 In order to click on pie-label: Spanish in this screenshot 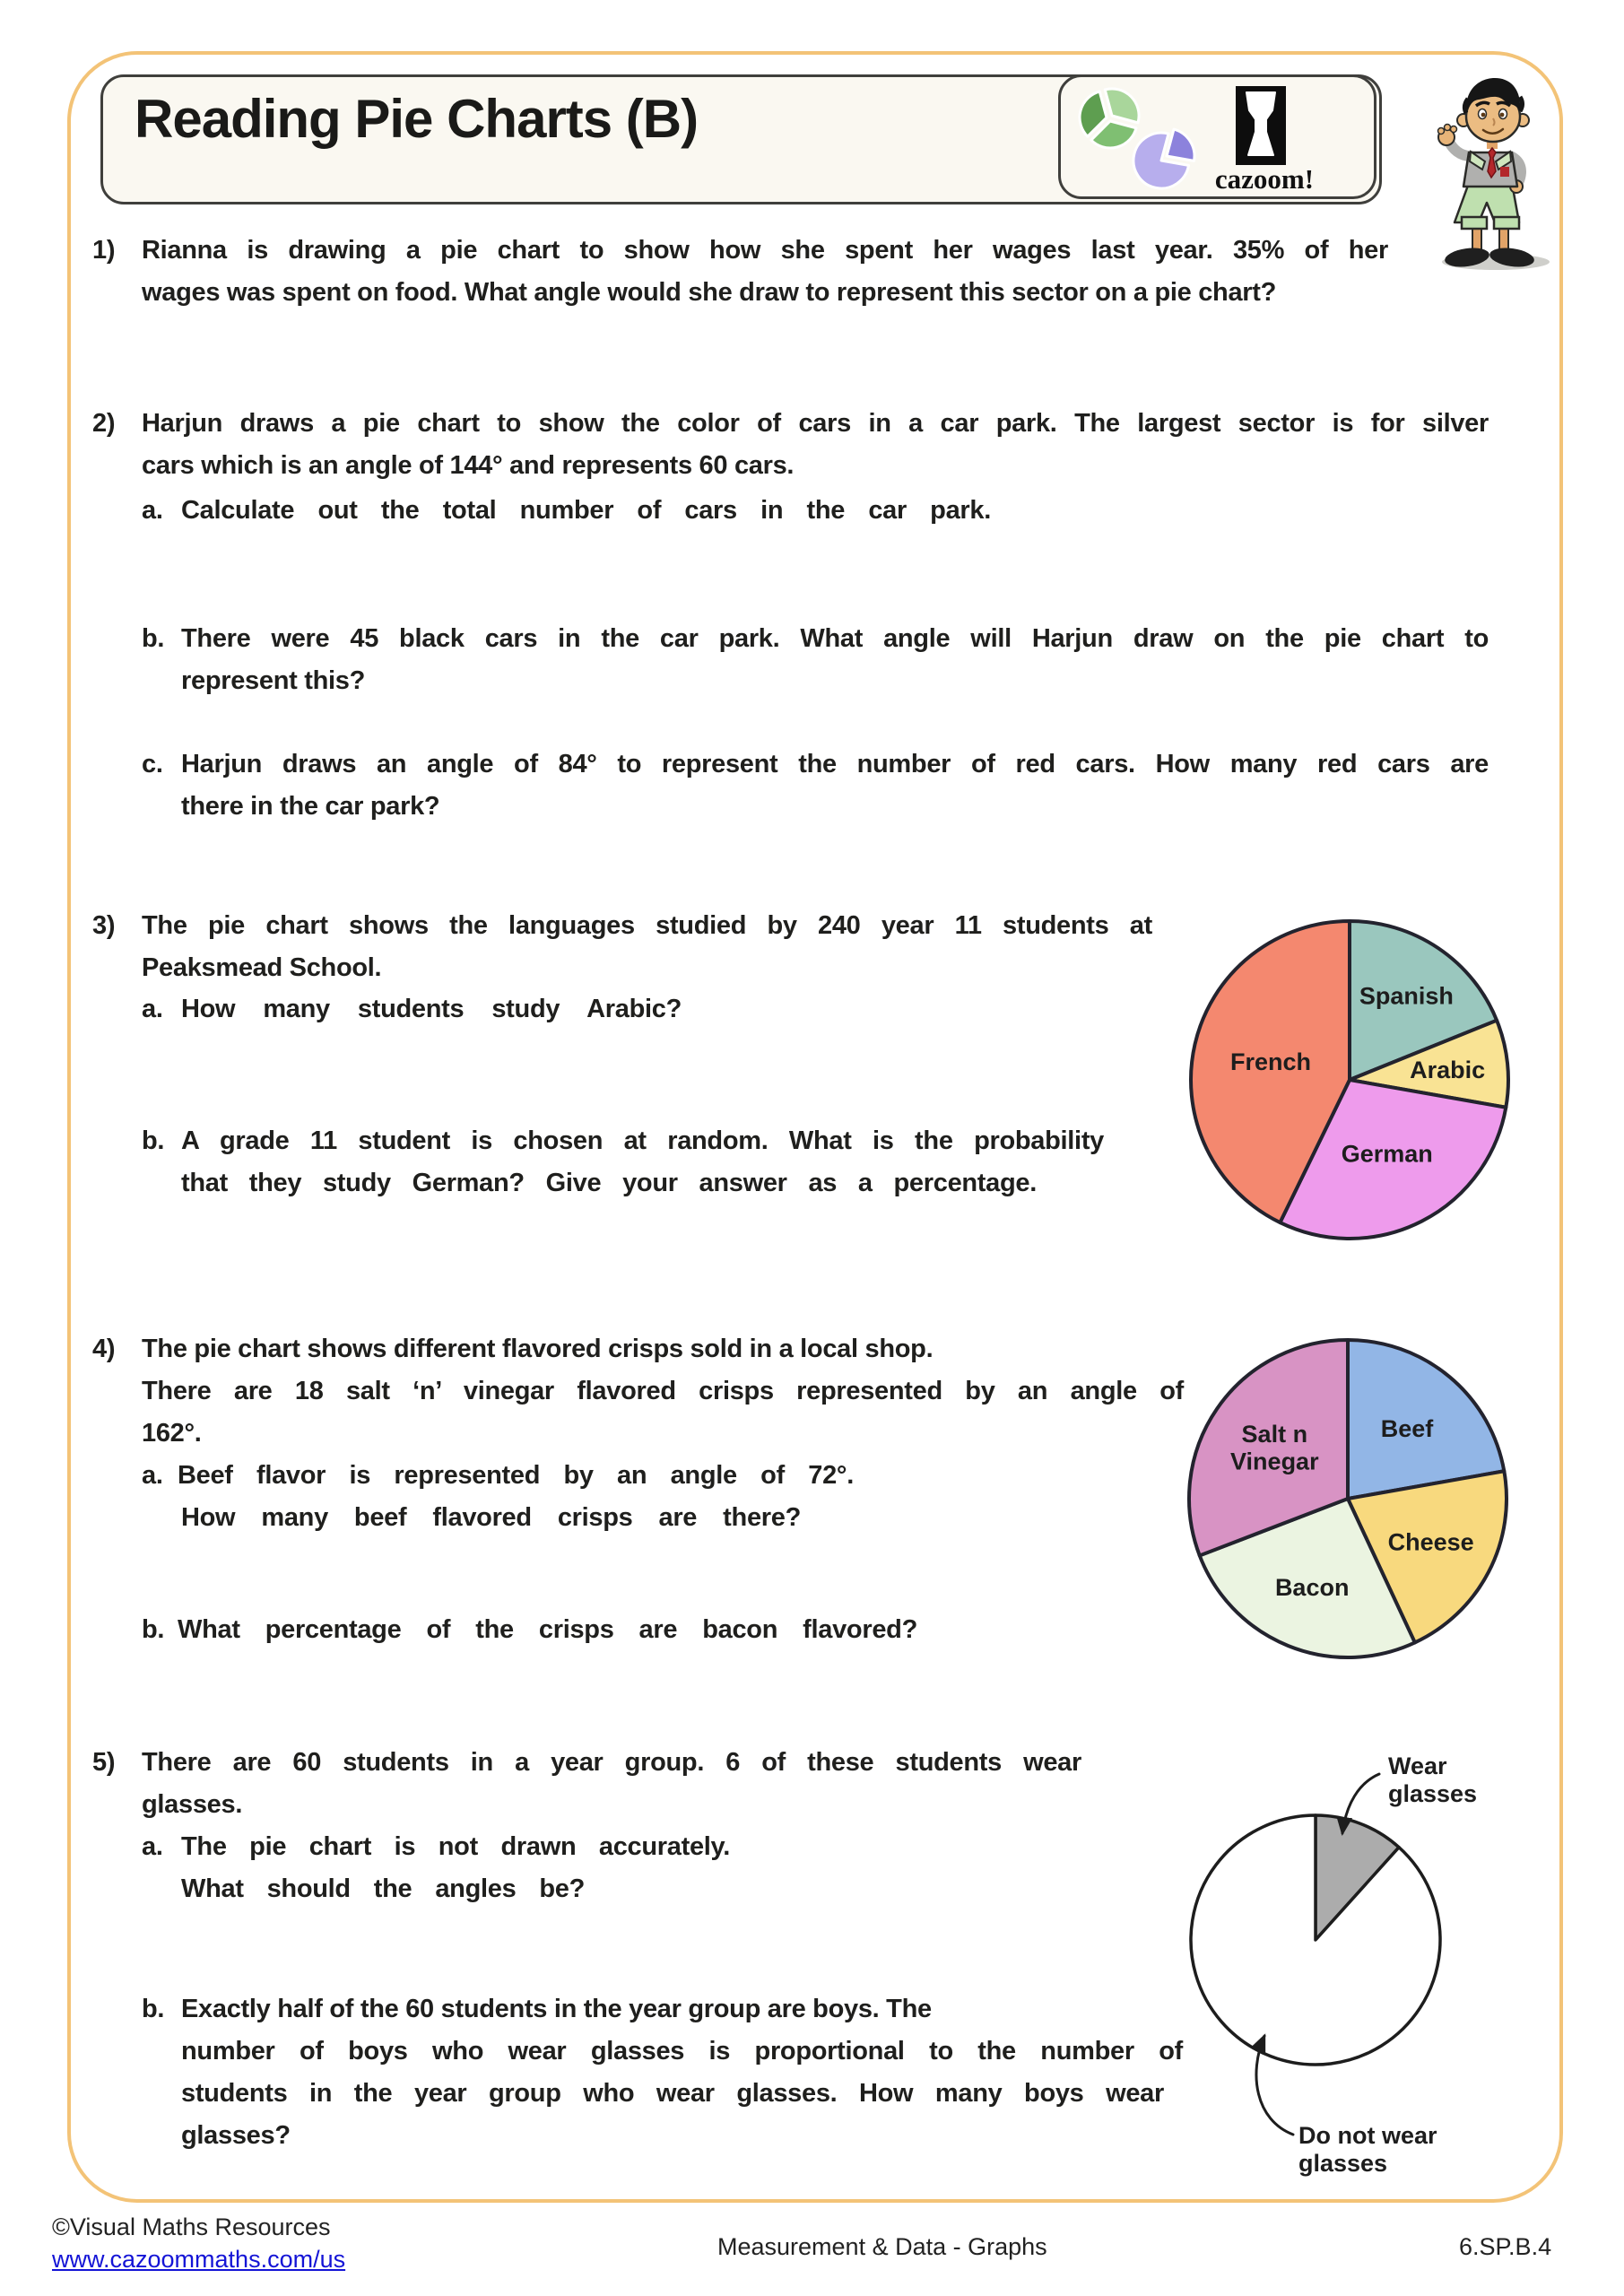, I will do `click(1406, 996)`.